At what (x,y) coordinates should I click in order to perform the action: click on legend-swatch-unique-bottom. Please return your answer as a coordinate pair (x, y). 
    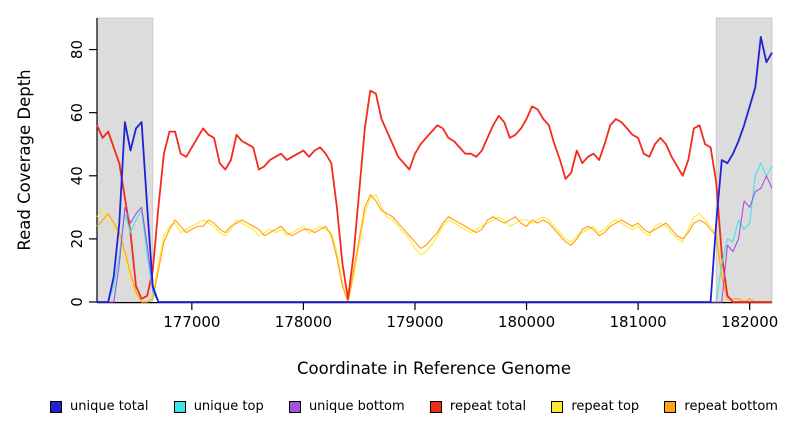
    Looking at the image, I should click on (294, 407).